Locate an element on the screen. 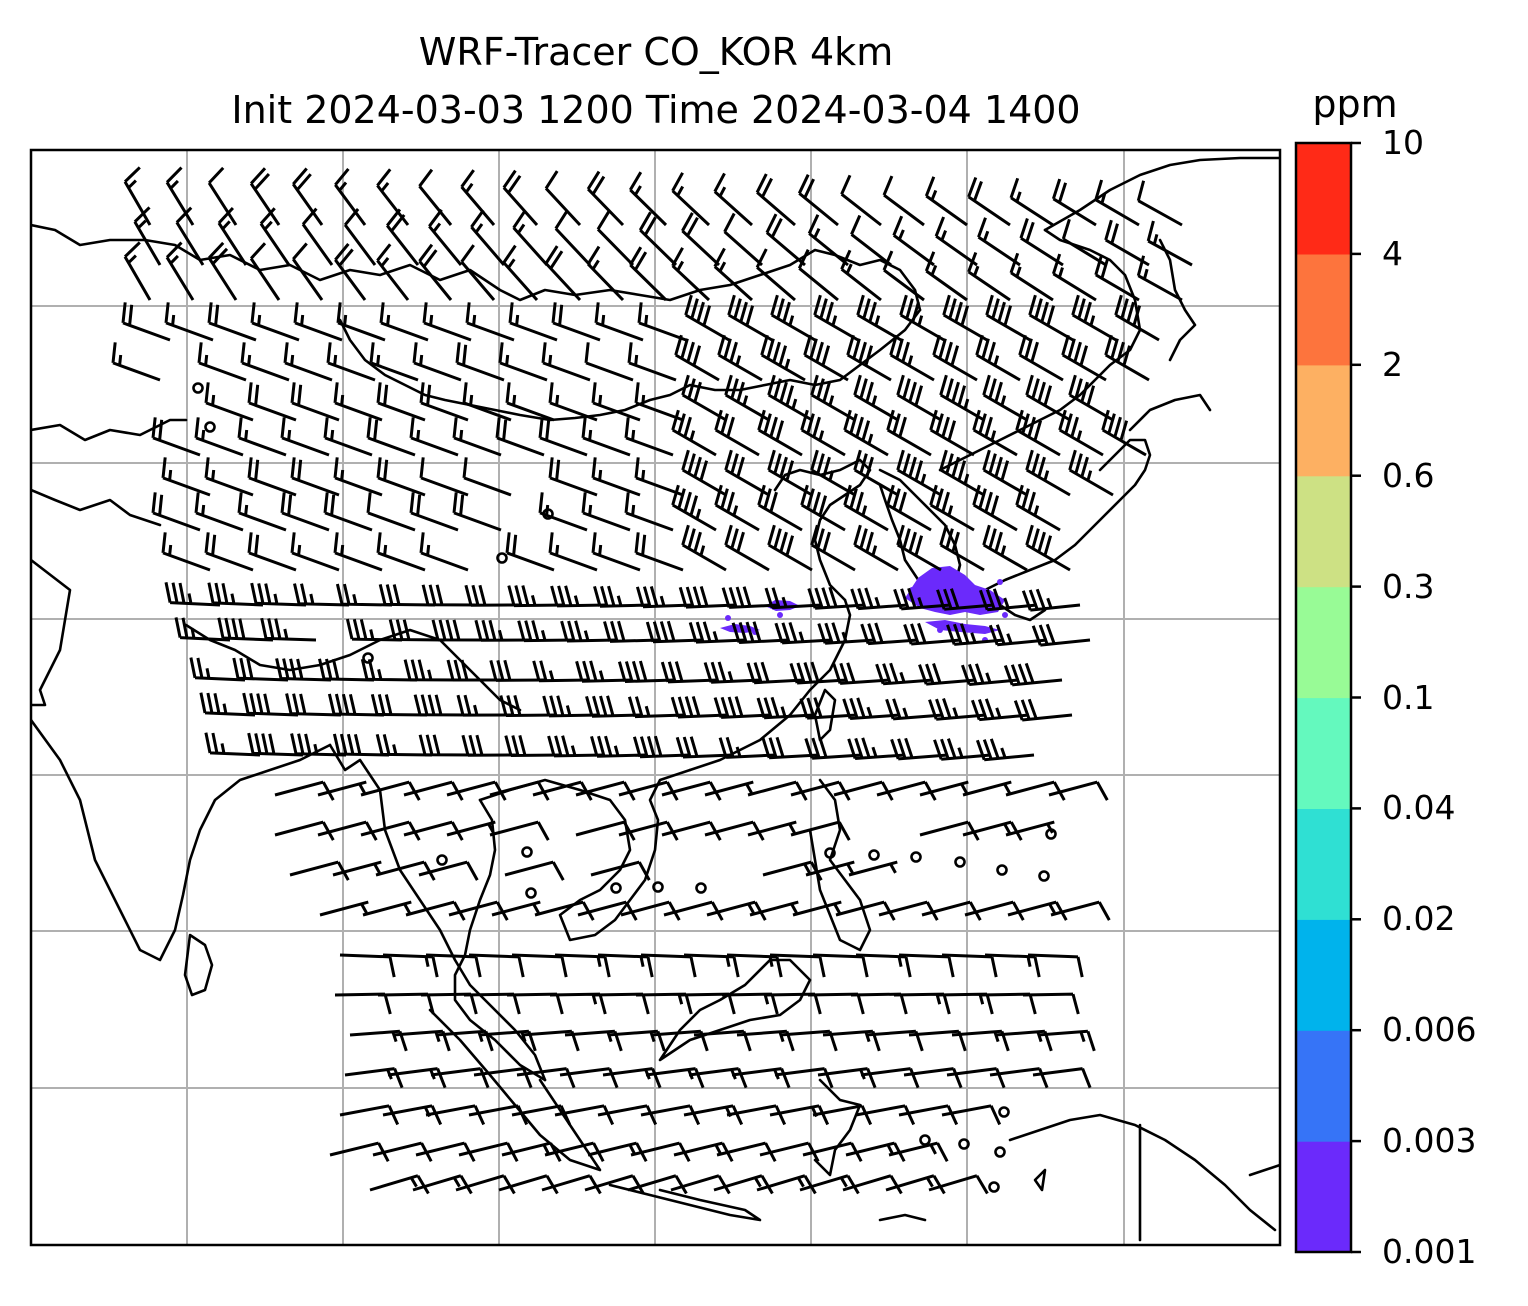 This screenshot has width=1528, height=1306. chart-title: WRF-Tracer CO_KOR 4km is located at coordinates (656, 52).